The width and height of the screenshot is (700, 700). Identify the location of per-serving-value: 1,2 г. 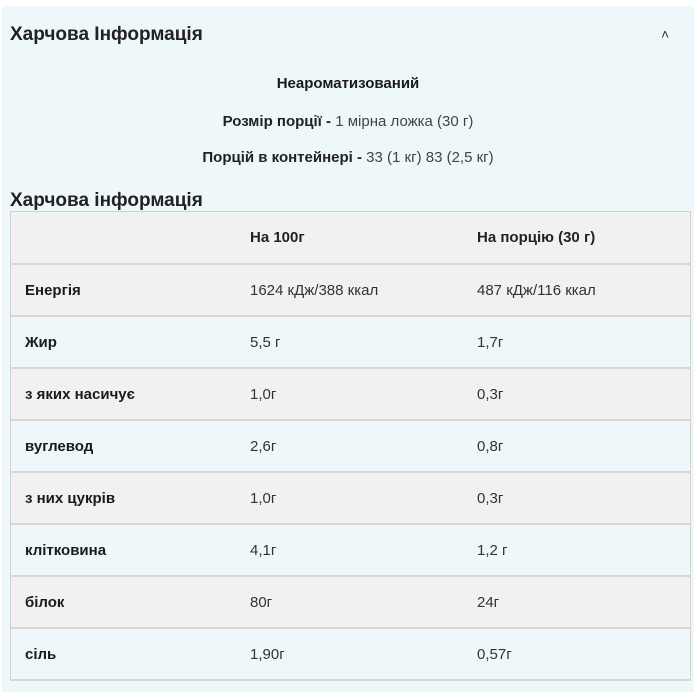
(584, 550).